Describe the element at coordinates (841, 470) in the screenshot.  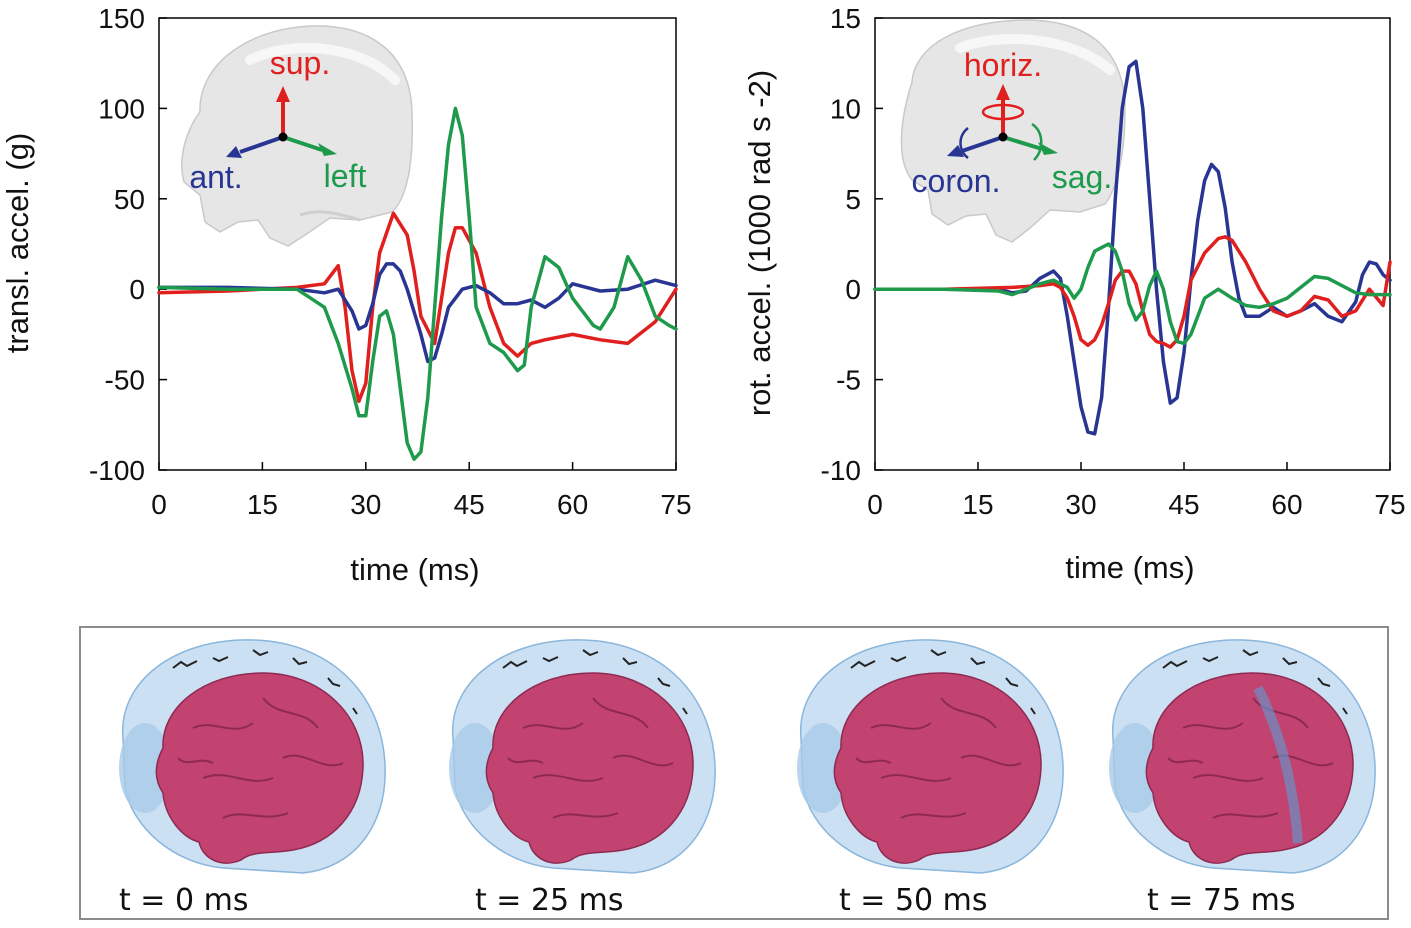
I see `y-tick-label-right-0: -10` at that location.